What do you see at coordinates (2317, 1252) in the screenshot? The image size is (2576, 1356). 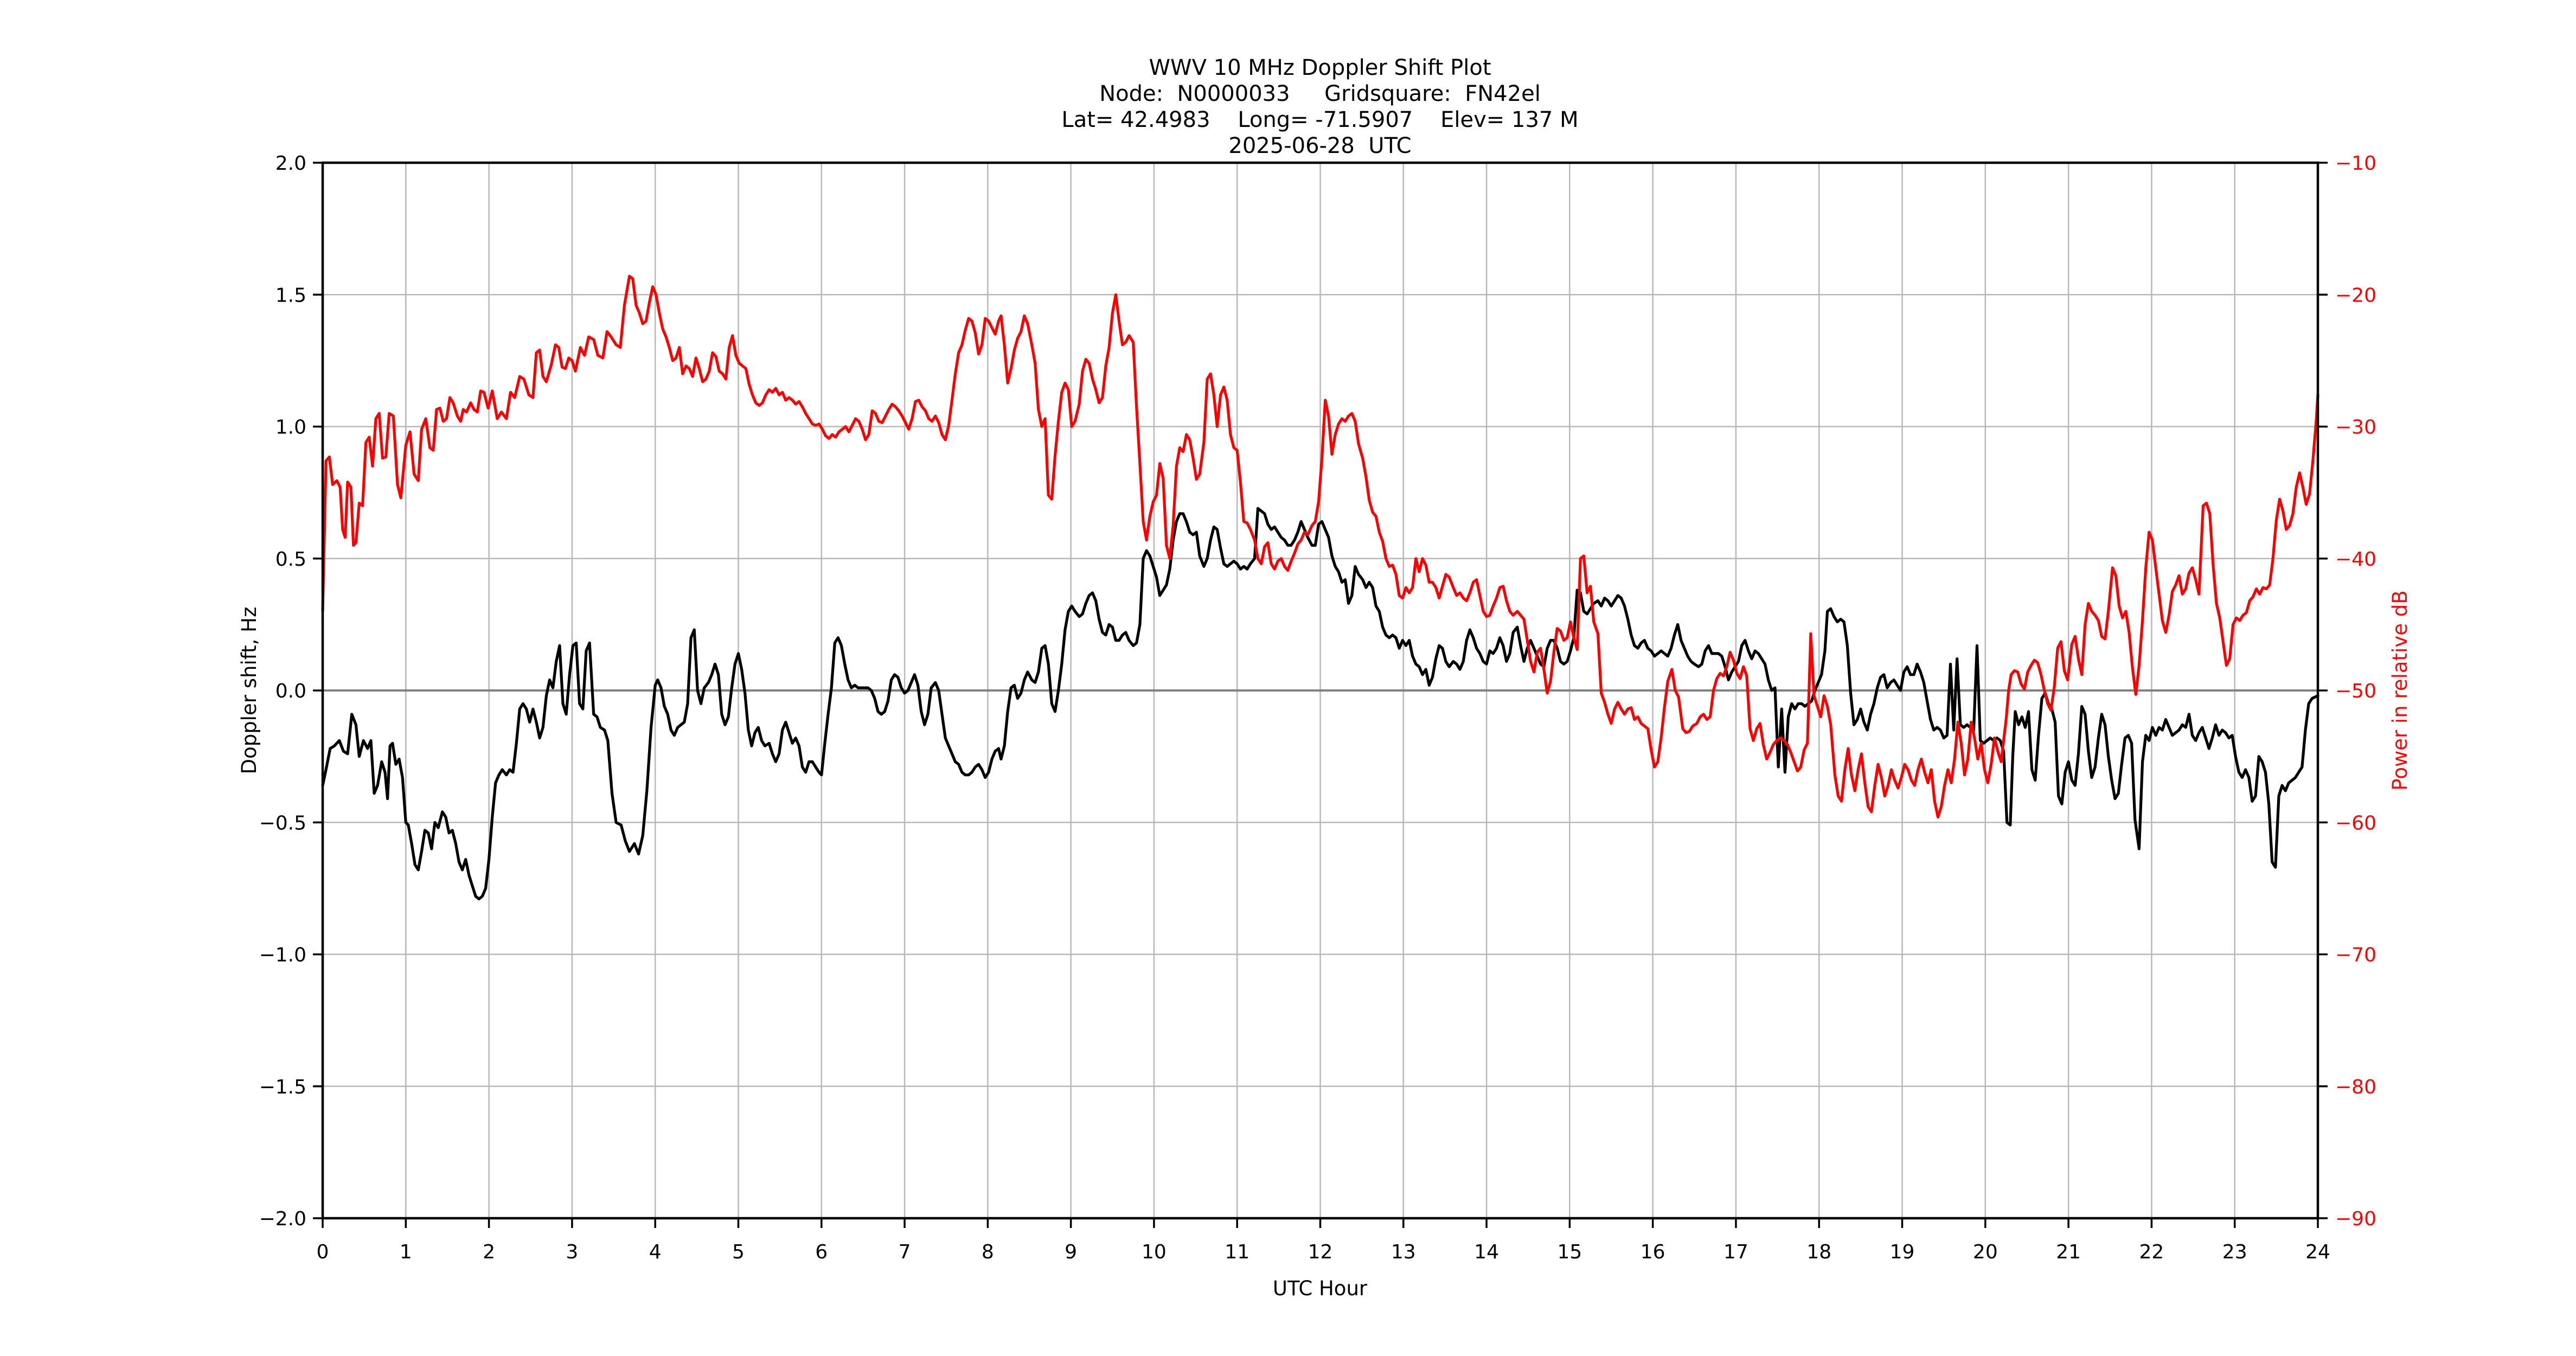 I see `x-tick-label: 24` at bounding box center [2317, 1252].